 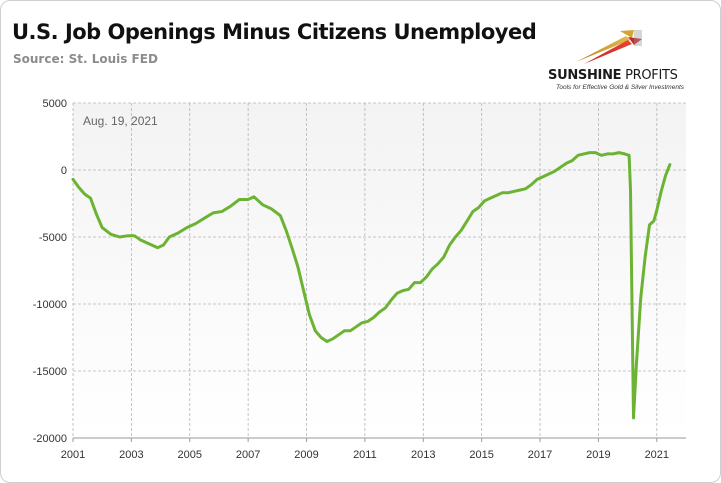 I want to click on y-axis: 5000 0 -5000 -10000 -15000 -20000, so click(x=50, y=271).